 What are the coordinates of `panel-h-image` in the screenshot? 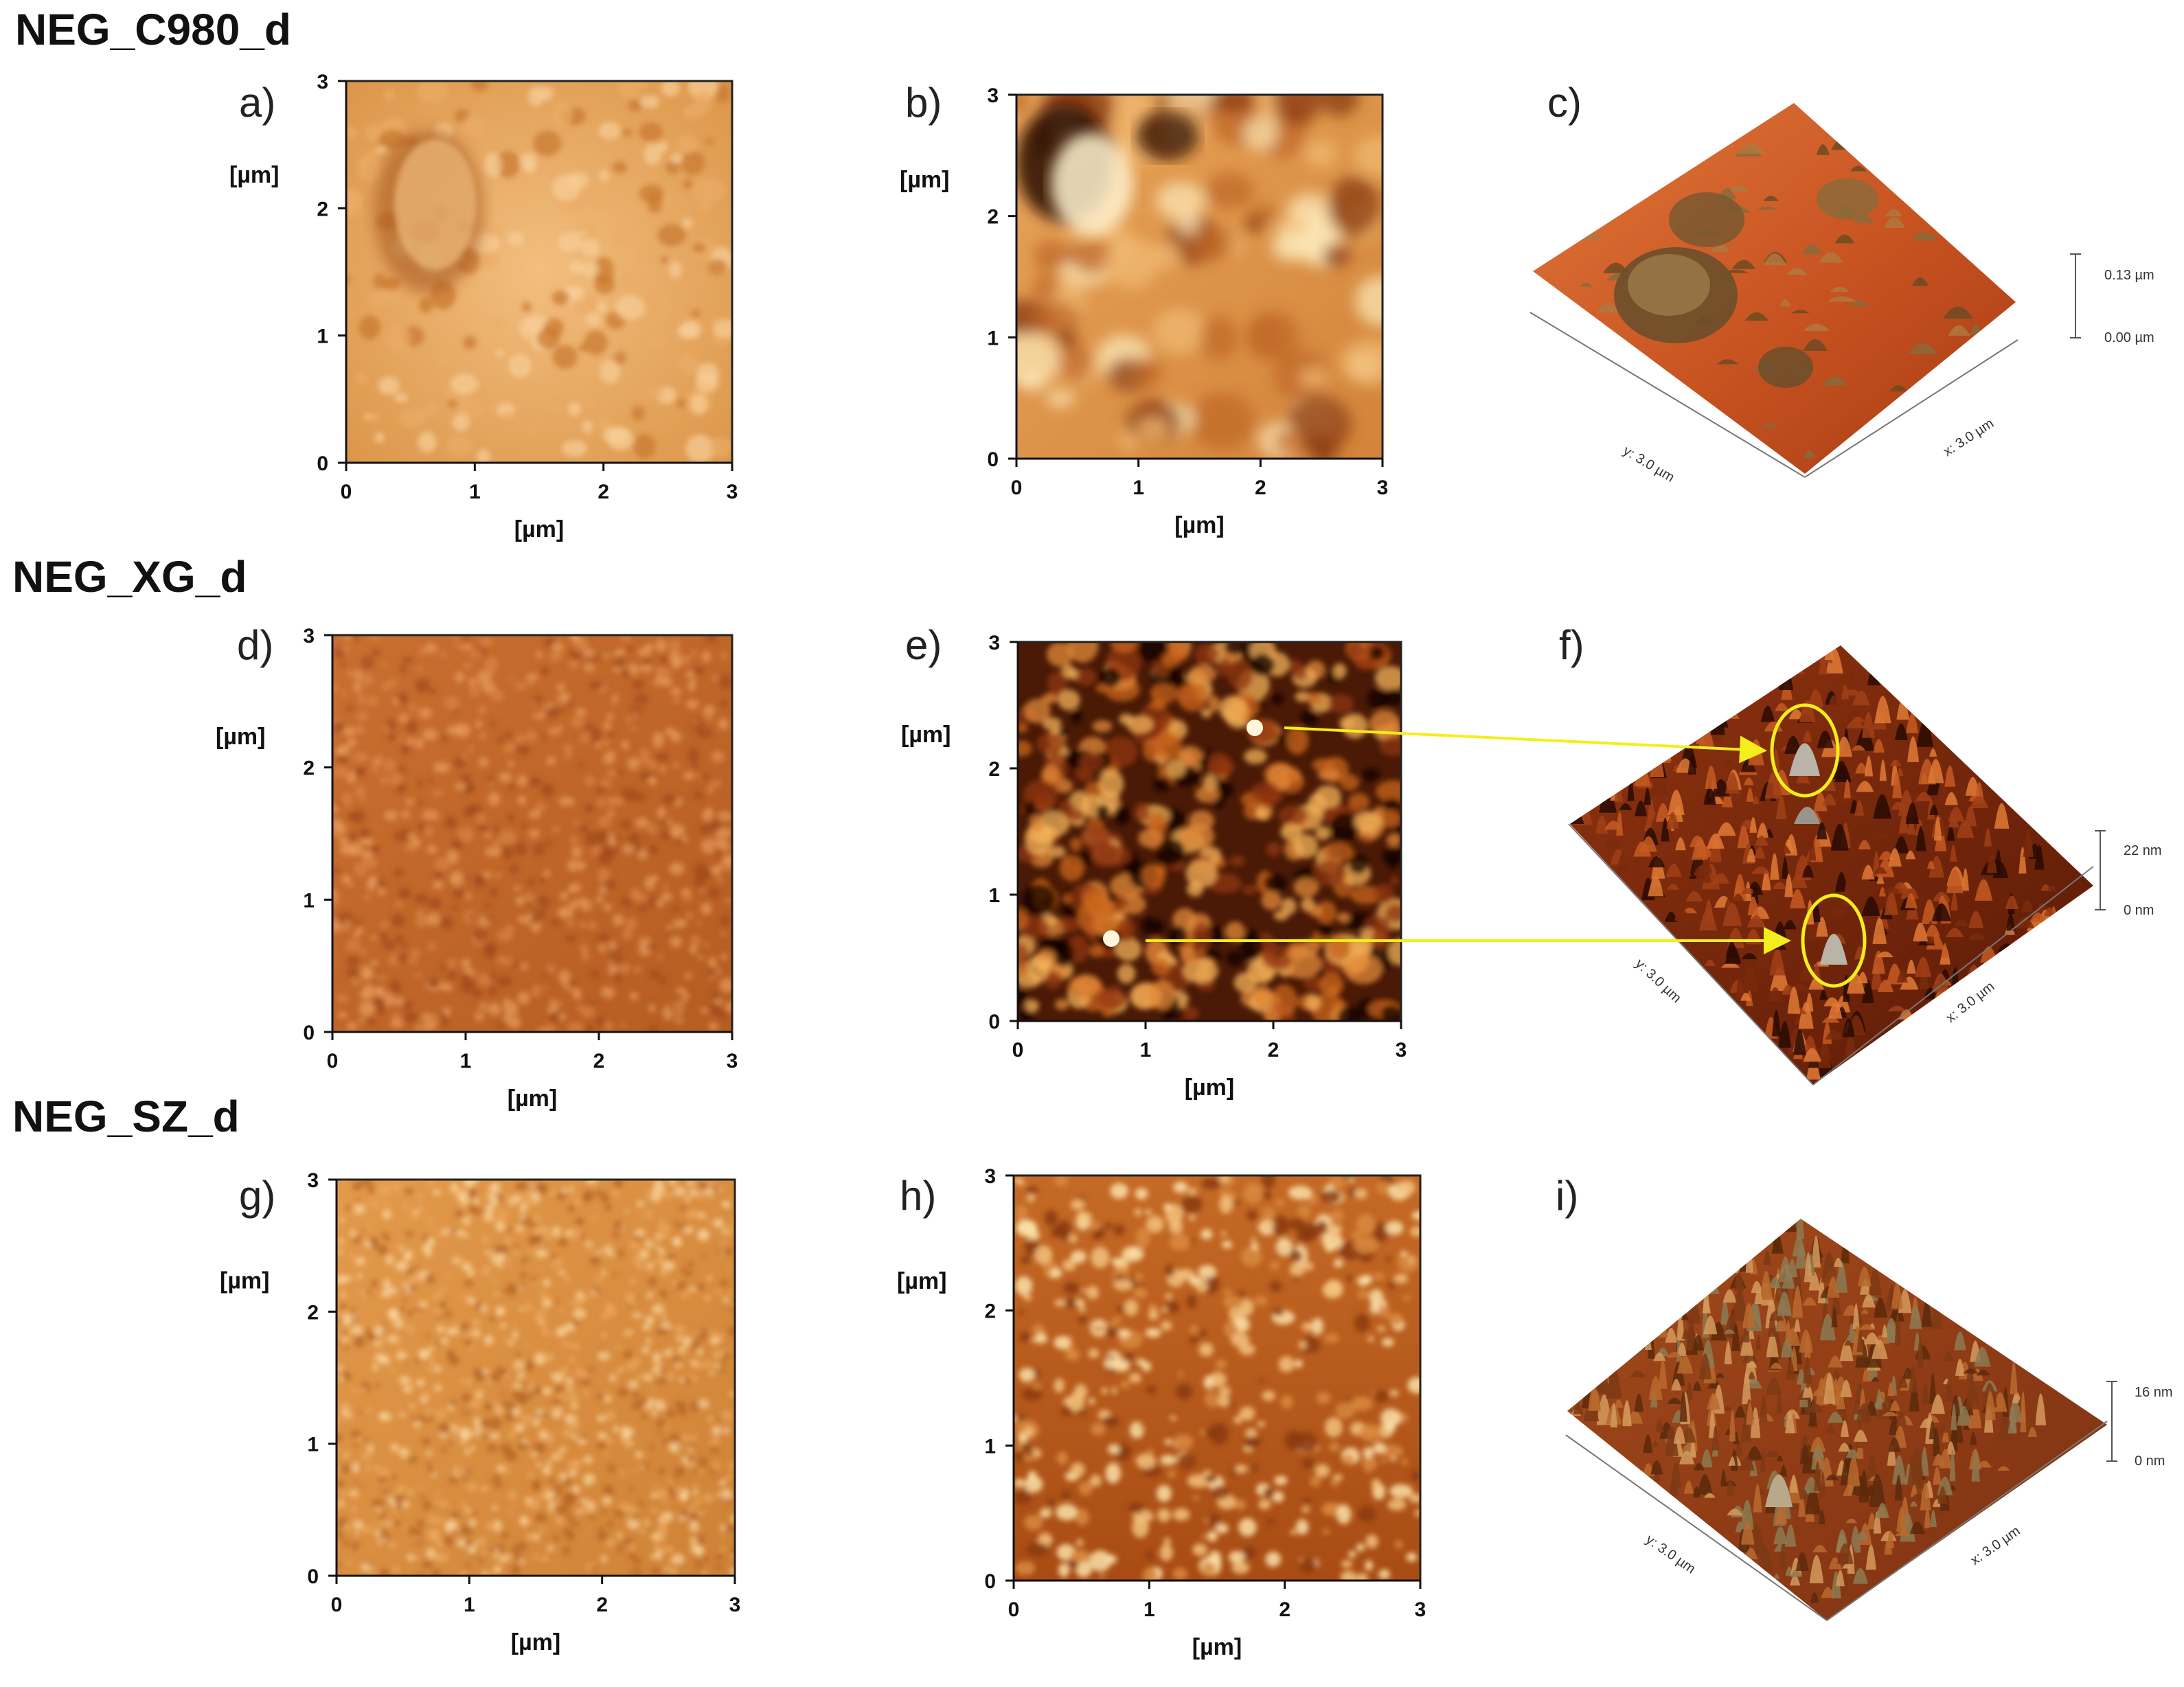 It's located at (1217, 1378).